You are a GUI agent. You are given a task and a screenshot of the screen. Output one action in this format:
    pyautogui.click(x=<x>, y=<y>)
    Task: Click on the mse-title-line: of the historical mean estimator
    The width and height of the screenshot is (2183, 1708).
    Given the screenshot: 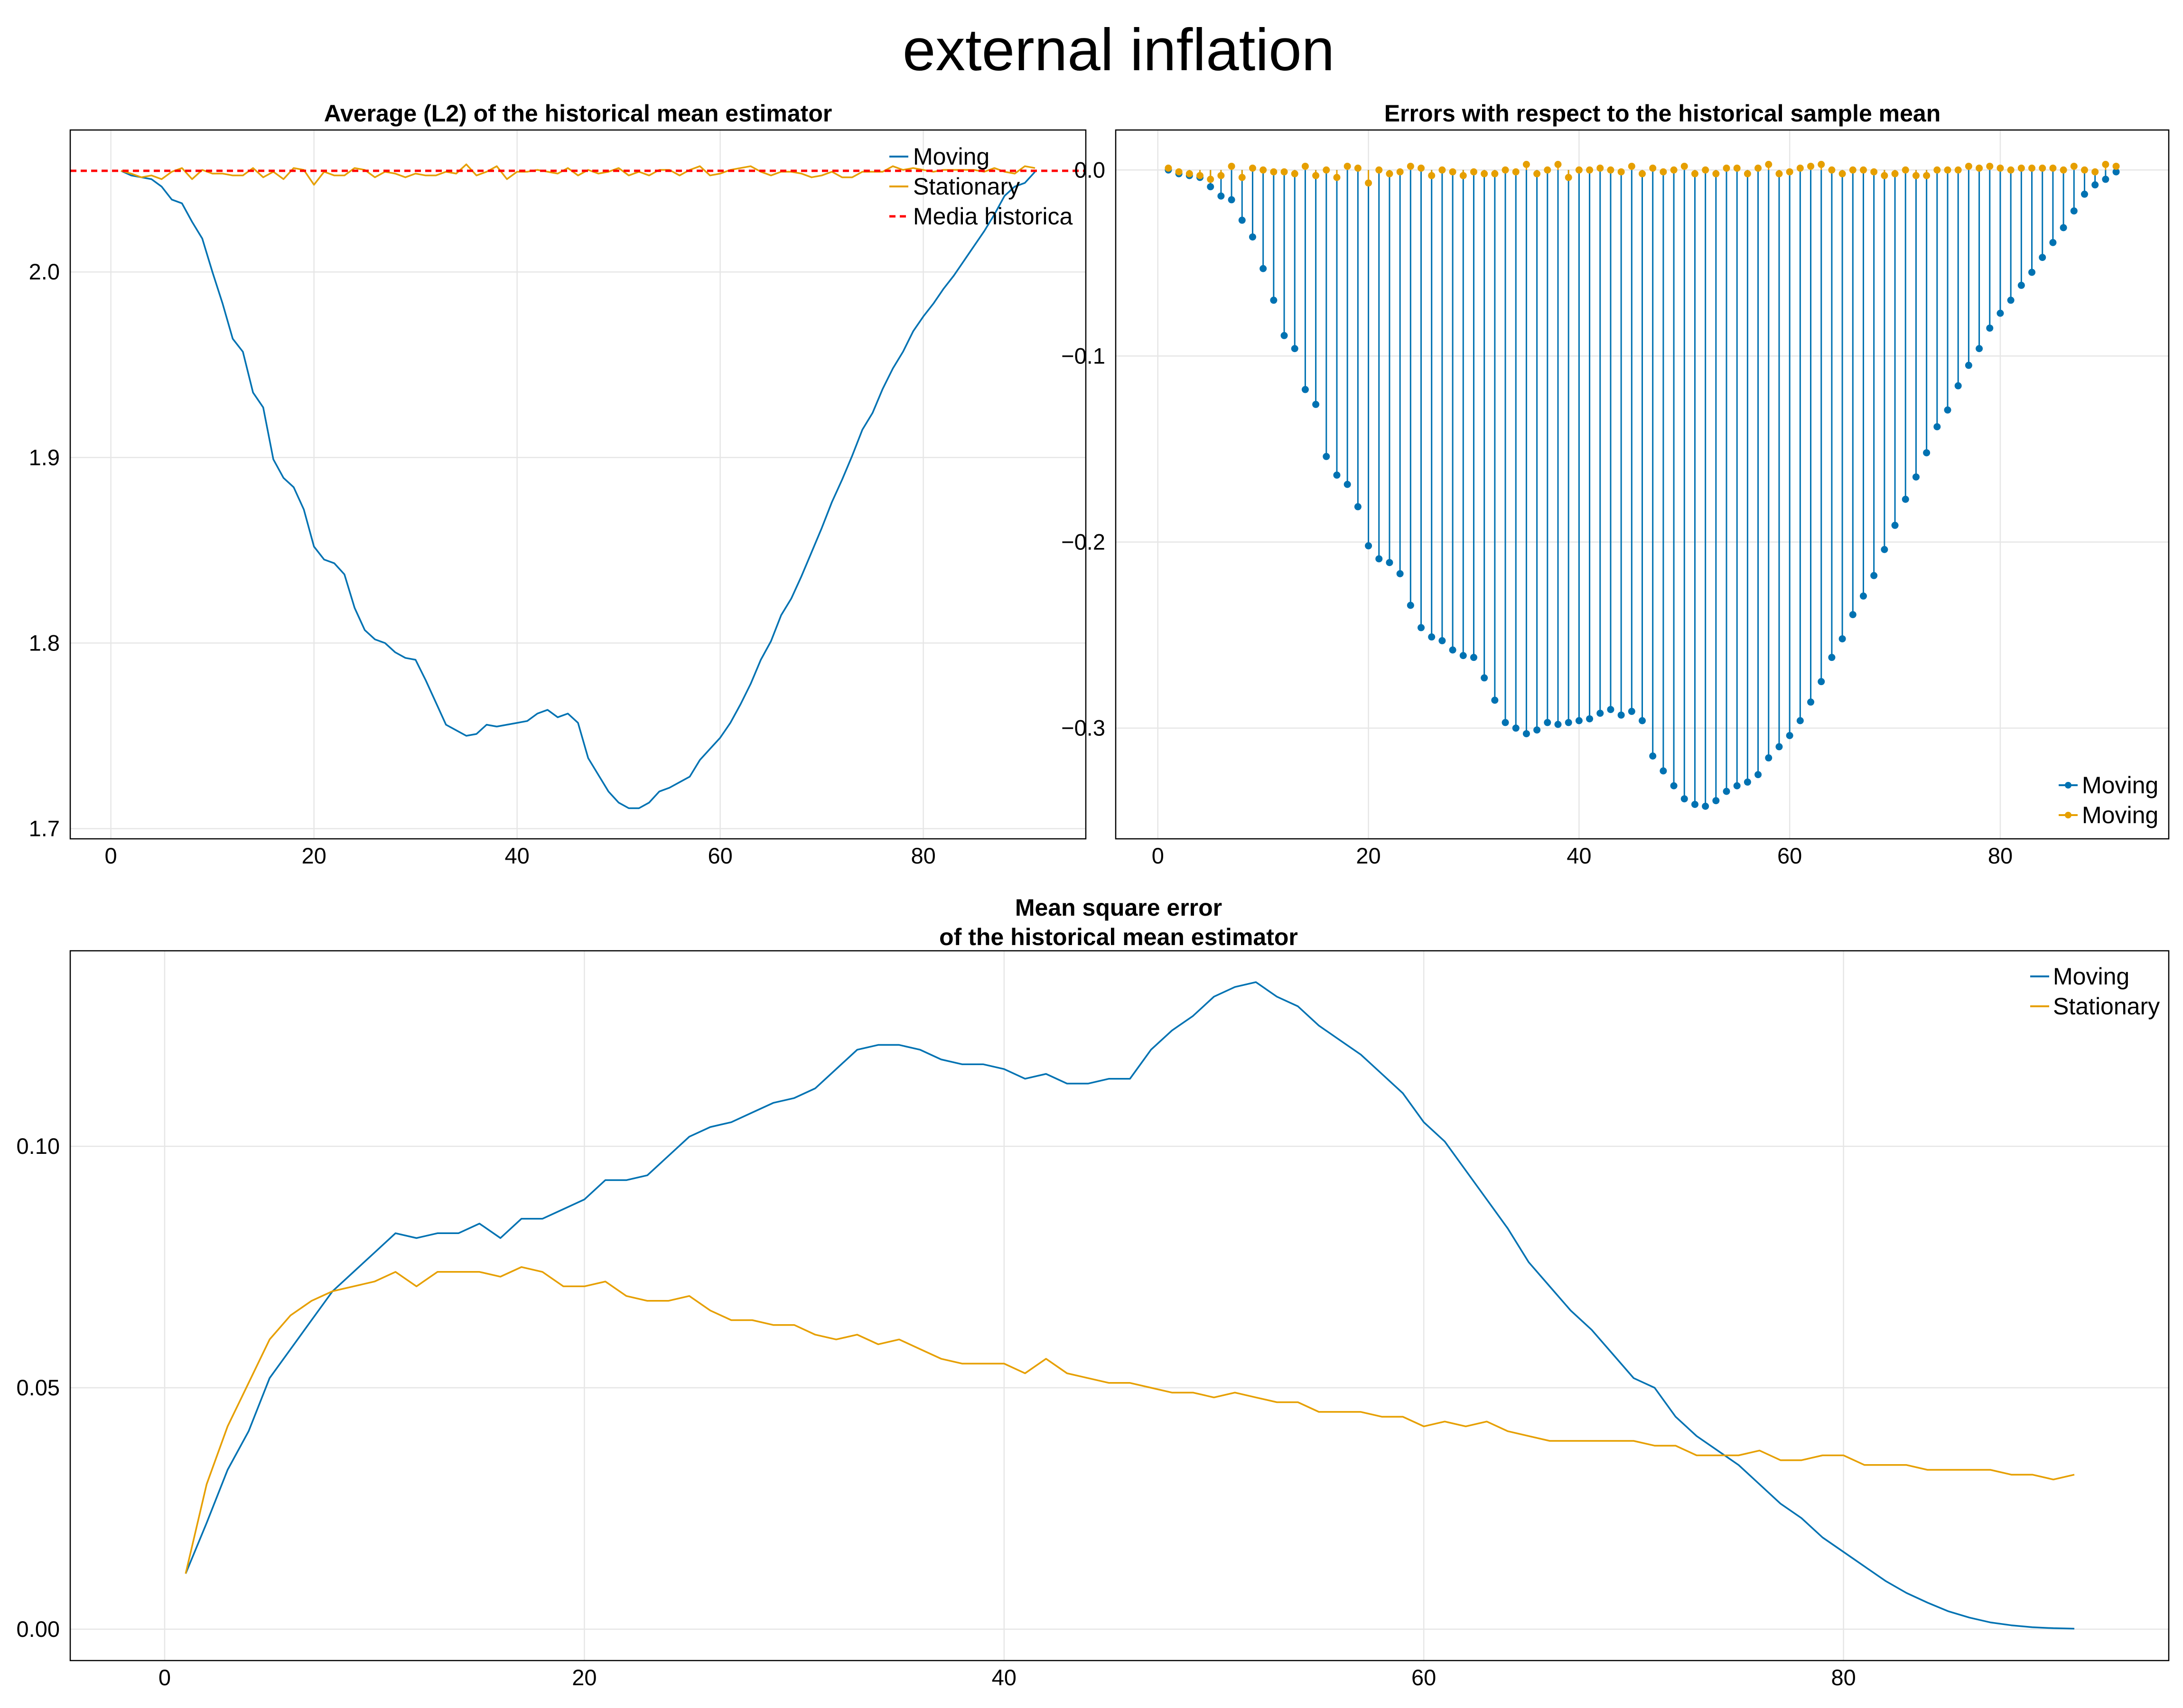 What is the action you would take?
    pyautogui.click(x=1118, y=937)
    